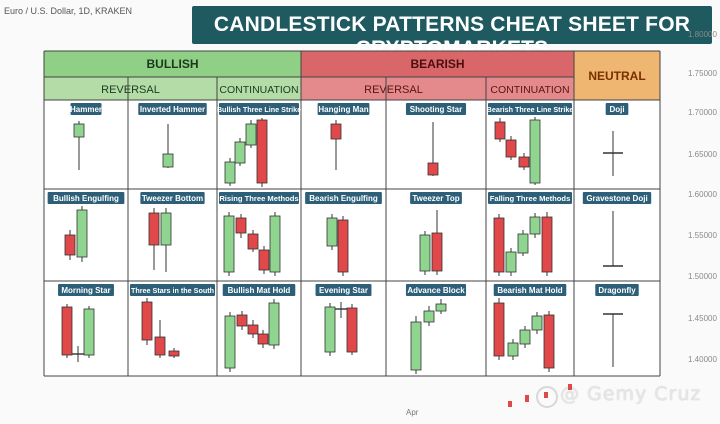  I want to click on watermark-logo-icon, so click(547, 397).